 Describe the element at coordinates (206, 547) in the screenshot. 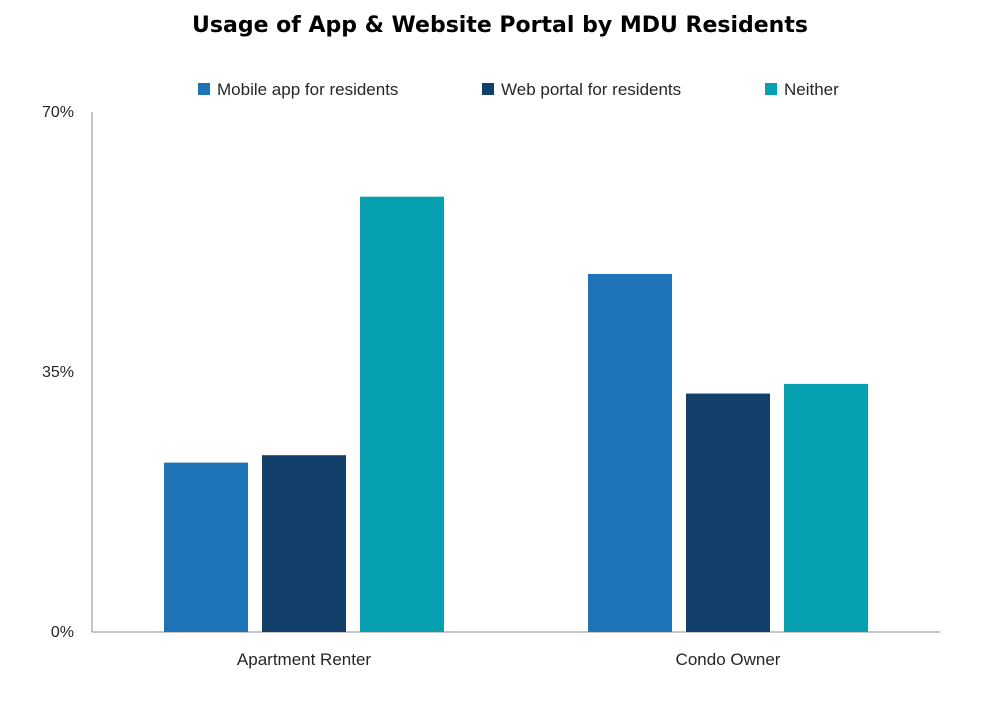

I see `bar-apartment-renter-mobile-app-for-residents` at that location.